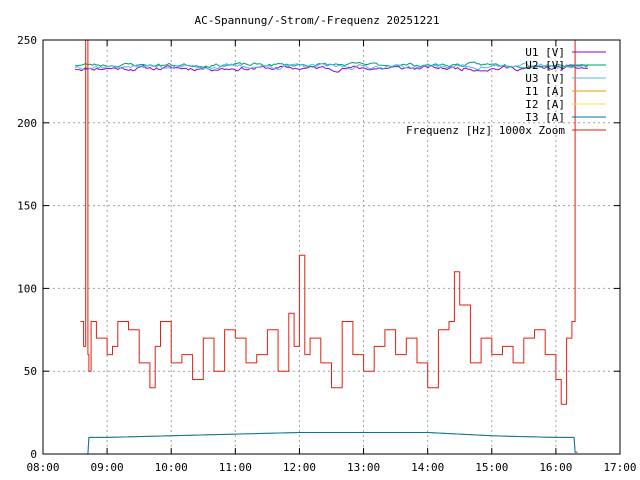 This screenshot has width=640, height=480. What do you see at coordinates (427, 467) in the screenshot?
I see `x-tick-label: 14:00` at bounding box center [427, 467].